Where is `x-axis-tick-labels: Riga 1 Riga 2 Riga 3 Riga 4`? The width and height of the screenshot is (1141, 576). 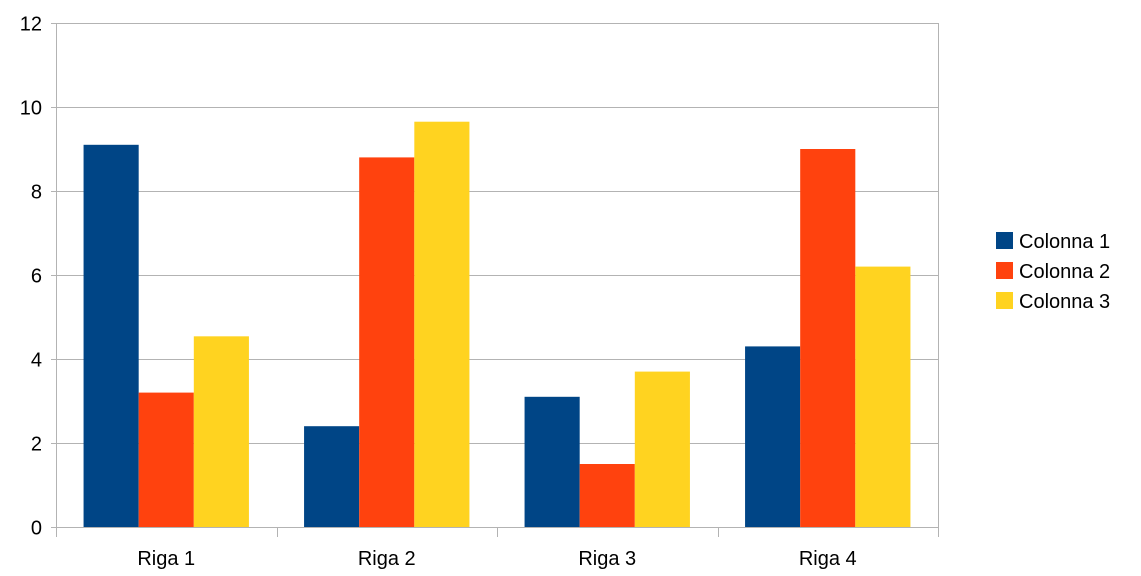
x-axis-tick-labels: Riga 1 Riga 2 Riga 3 Riga 4 is located at coordinates (496, 559).